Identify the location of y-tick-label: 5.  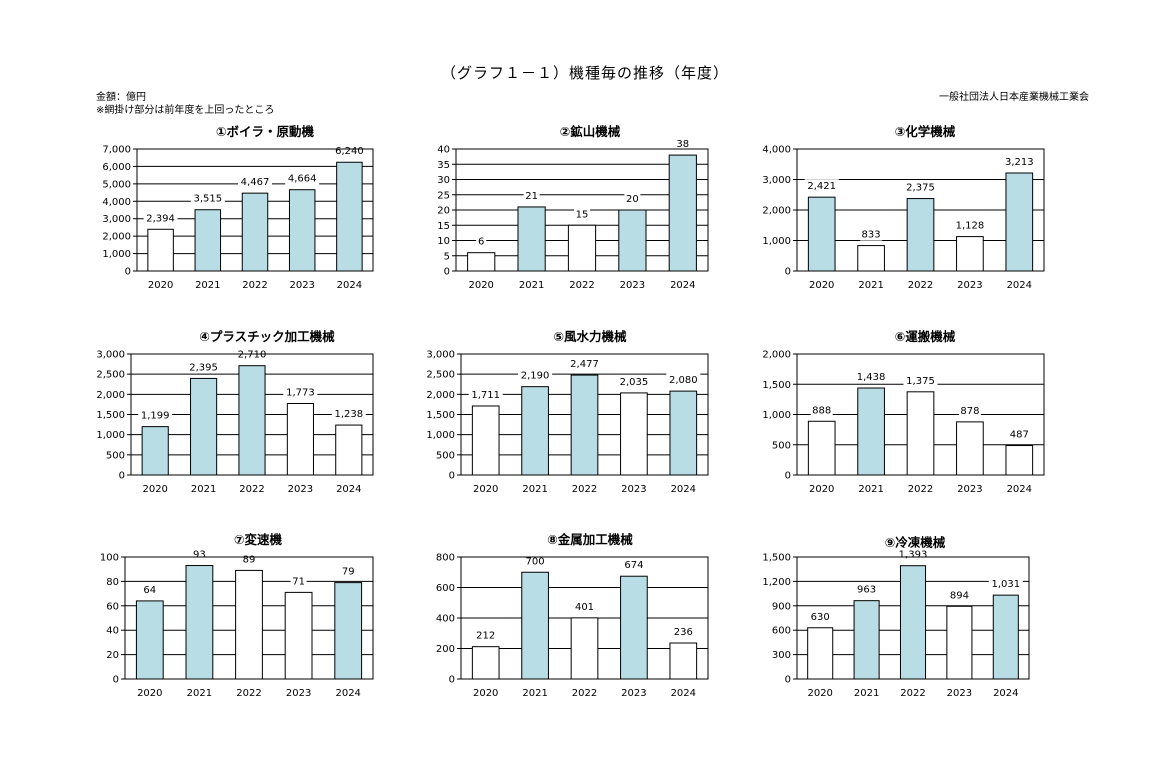
(447, 256).